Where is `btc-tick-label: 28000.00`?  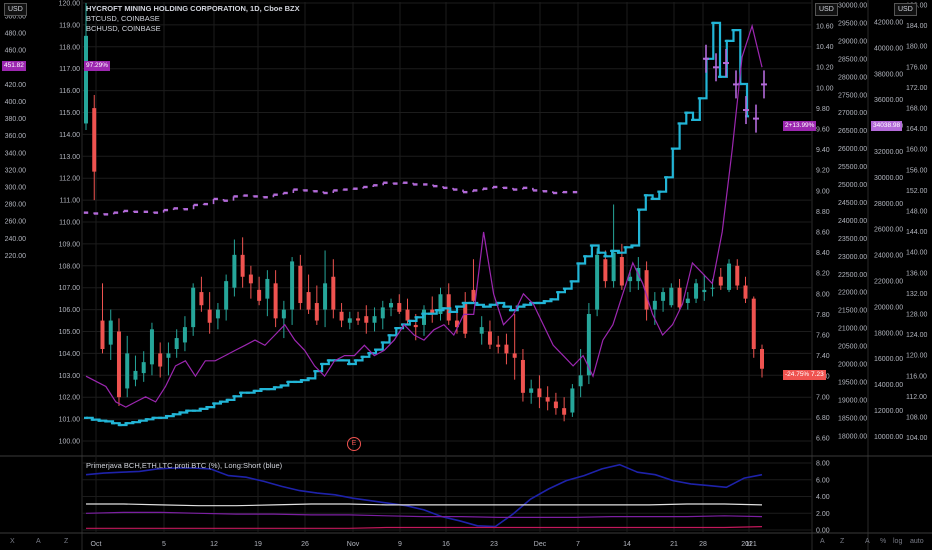
btc-tick-label: 28000.00 is located at coordinates (852, 77).